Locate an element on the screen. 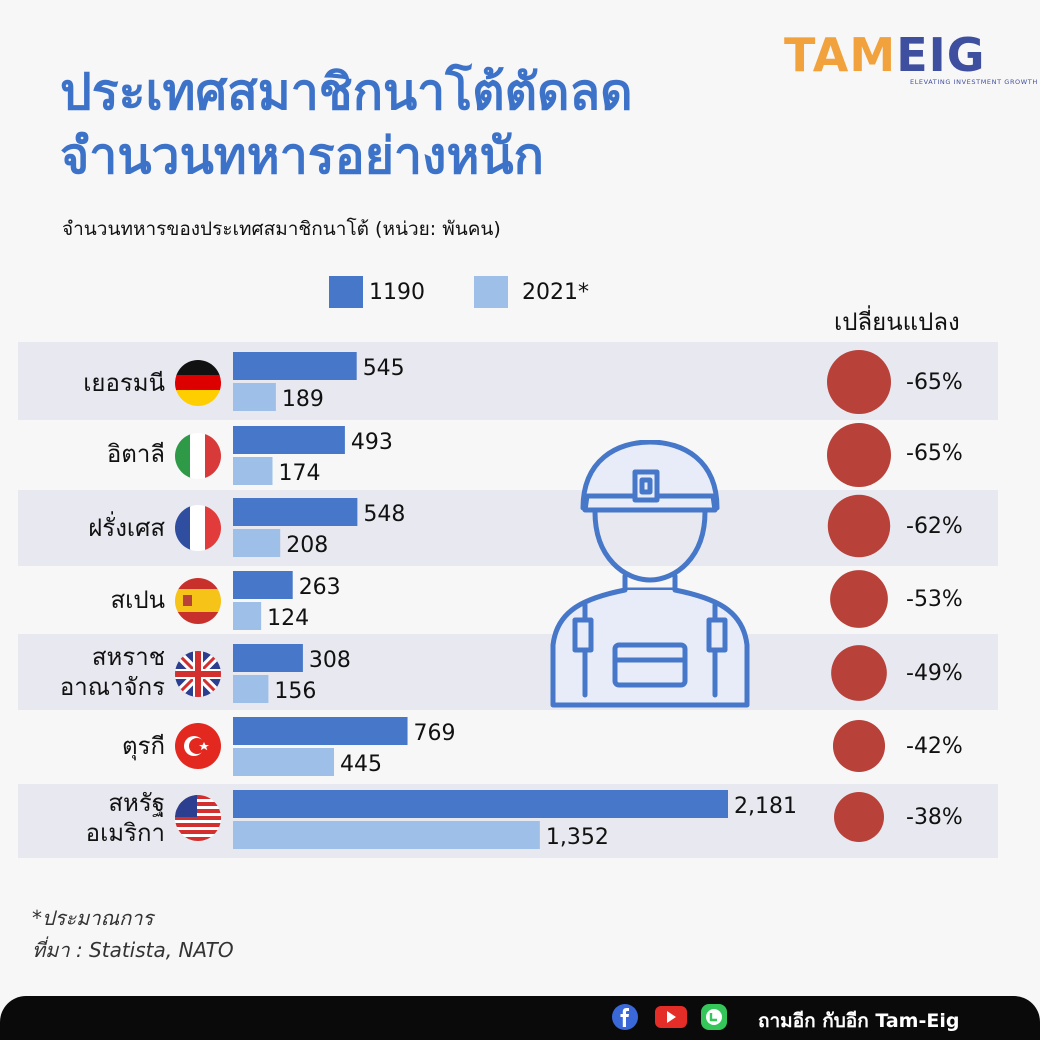 This screenshot has height=1040, width=1040. country-label-italy: อิตาลี is located at coordinates (135, 454).